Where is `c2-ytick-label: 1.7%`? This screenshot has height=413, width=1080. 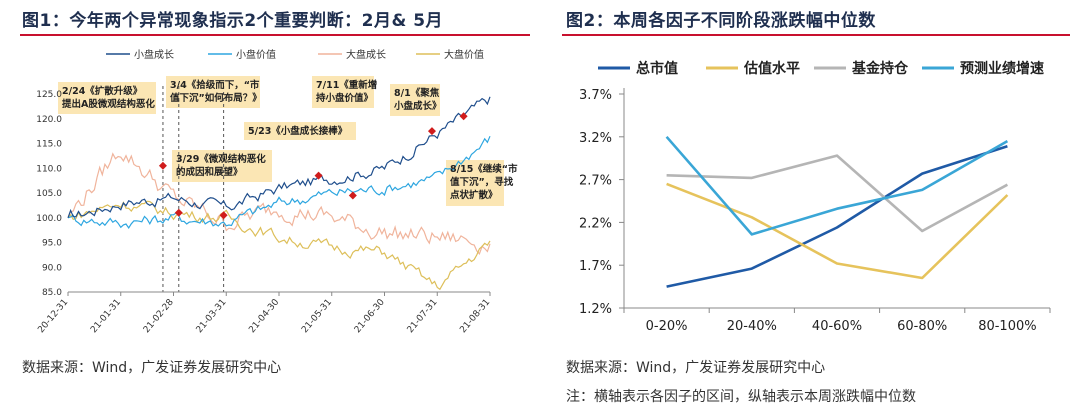 c2-ytick-label: 1.7% is located at coordinates (595, 266).